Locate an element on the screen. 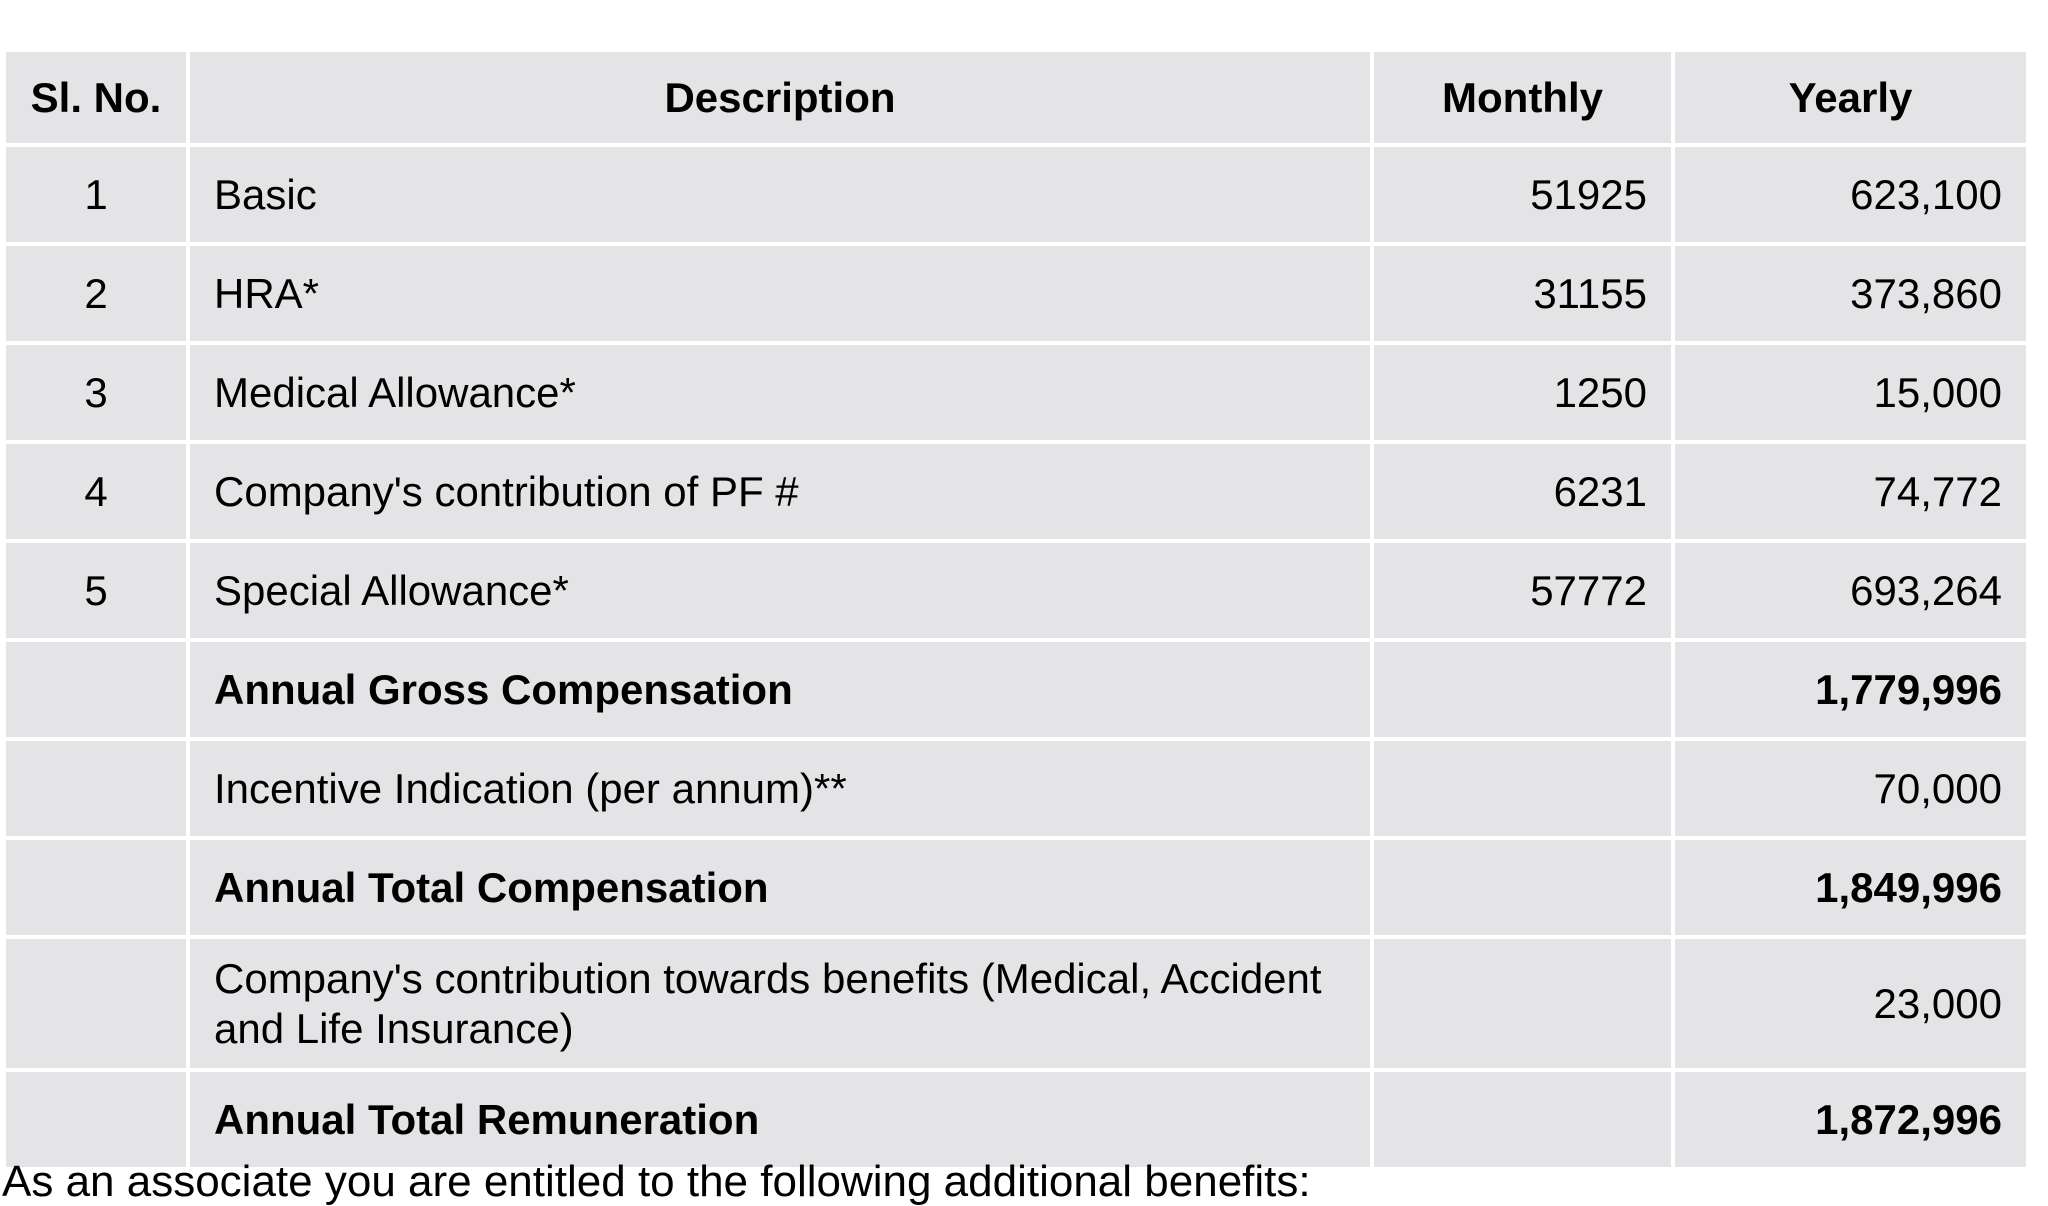 The image size is (2048, 1206). table-row-subtotal: Annual Total Compensation 1,849,996 is located at coordinates (1016, 887).